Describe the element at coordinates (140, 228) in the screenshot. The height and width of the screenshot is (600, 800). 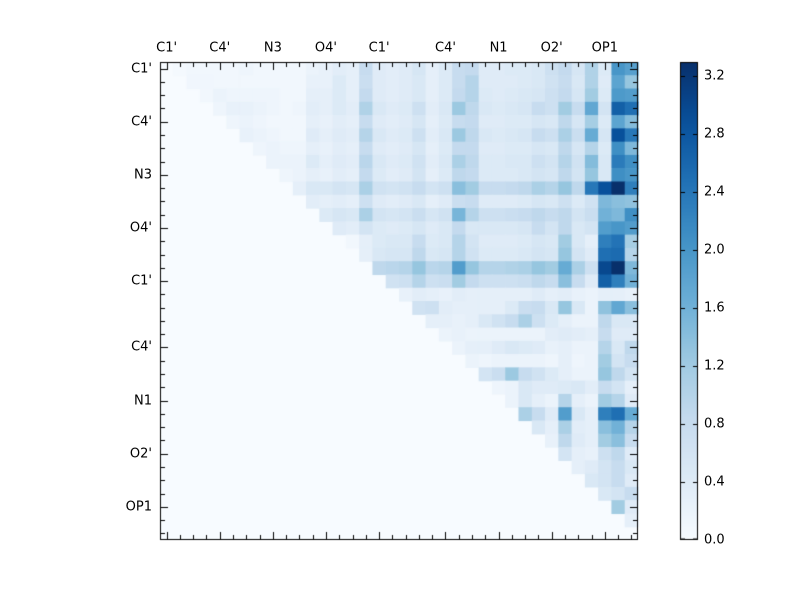
I see `y-tick-label: O4'` at that location.